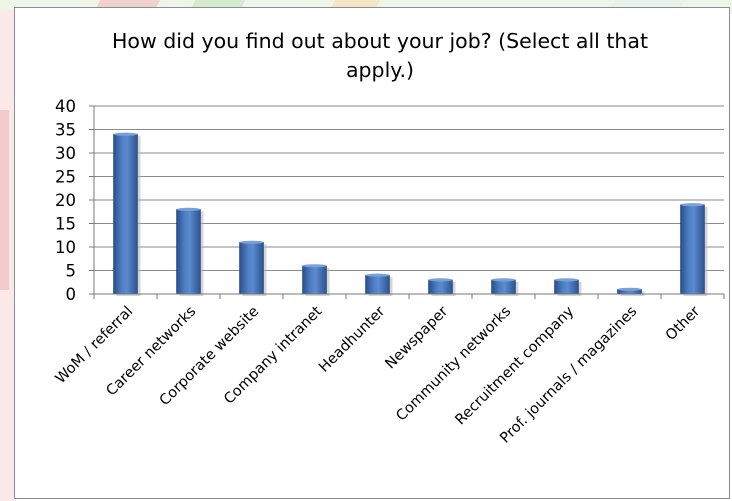 Image resolution: width=732 pixels, height=501 pixels. I want to click on y-tick-label: 15, so click(65, 224).